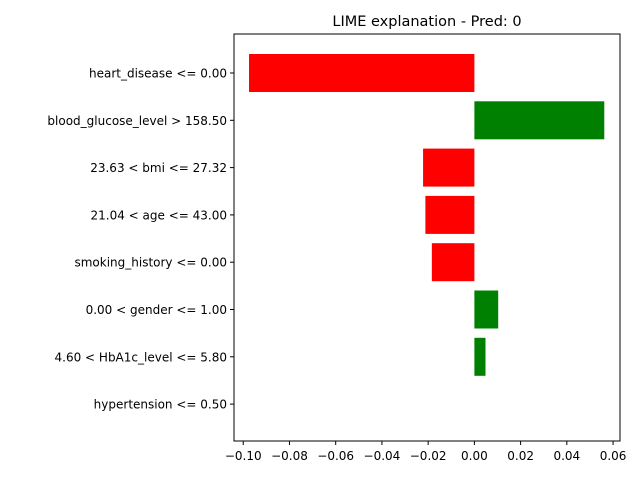 The height and width of the screenshot is (480, 640). Describe the element at coordinates (159, 215) in the screenshot. I see `y-tick-label: 21.04 < age <= 43.00` at that location.